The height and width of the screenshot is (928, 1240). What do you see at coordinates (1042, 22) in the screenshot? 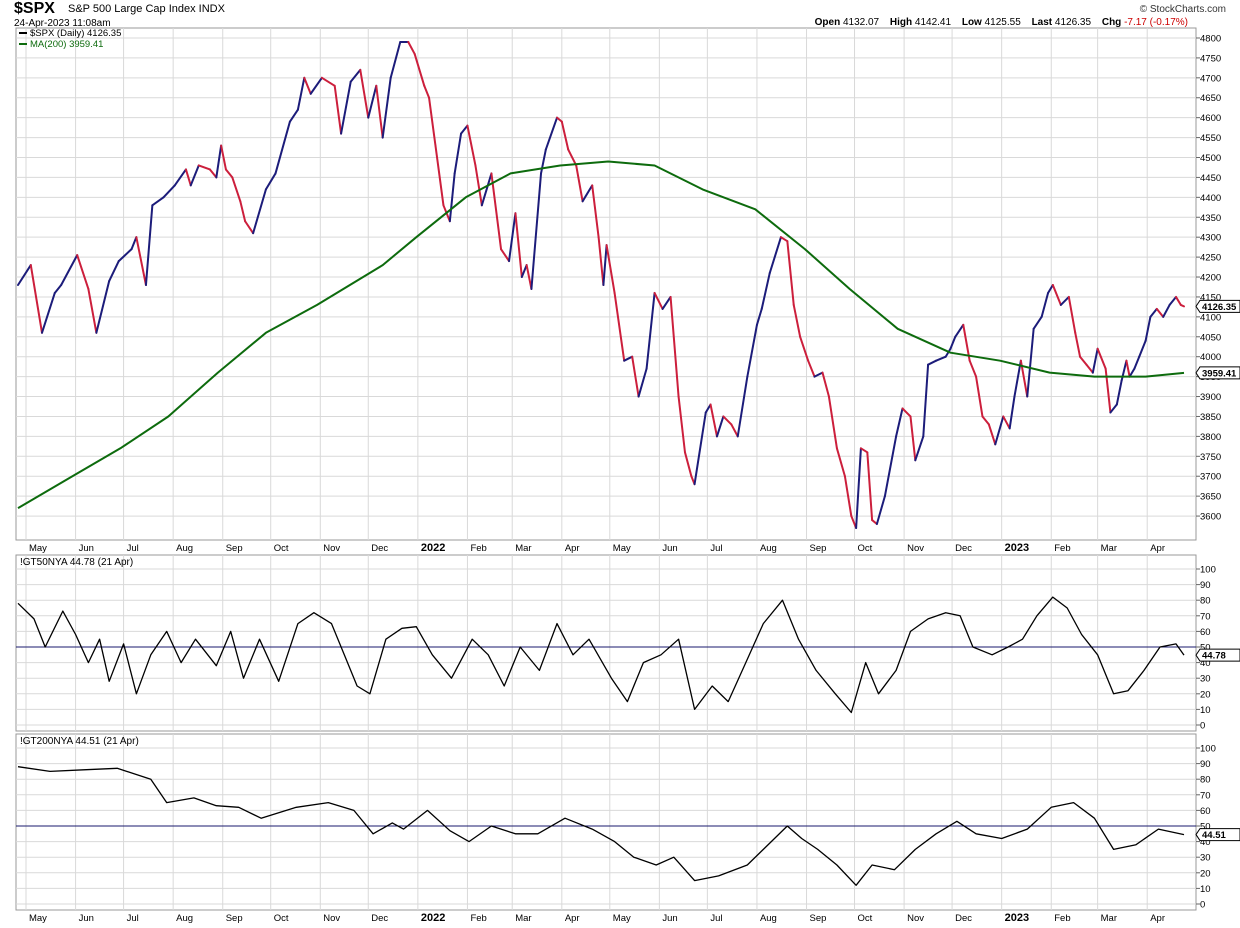
I see `quote-last-label: Last` at bounding box center [1042, 22].